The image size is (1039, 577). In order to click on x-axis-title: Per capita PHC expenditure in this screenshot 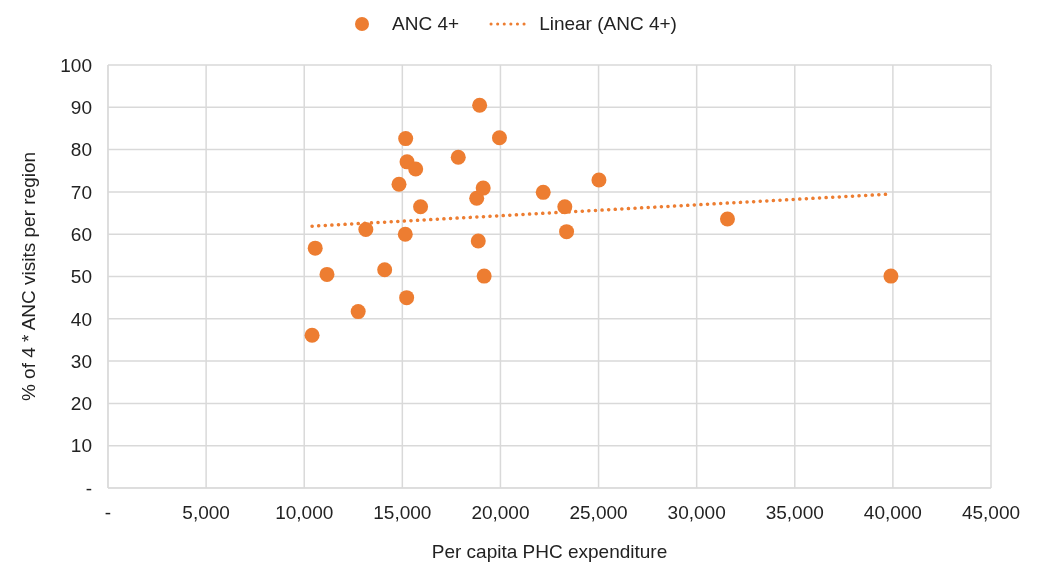, I will do `click(549, 551)`.